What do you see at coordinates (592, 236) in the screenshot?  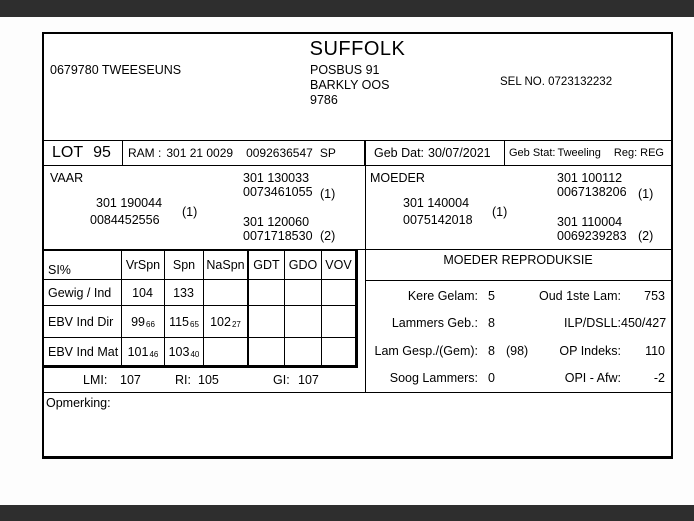 I see `dam-gp2-registration: 0069239283` at bounding box center [592, 236].